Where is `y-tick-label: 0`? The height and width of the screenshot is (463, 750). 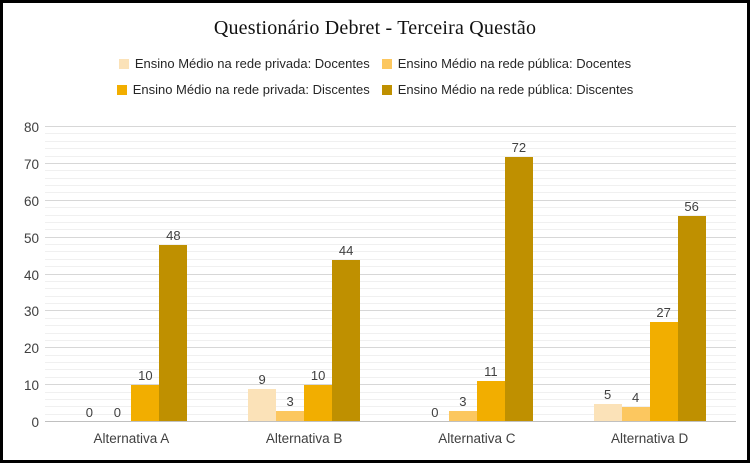
y-tick-label: 0 is located at coordinates (35, 422).